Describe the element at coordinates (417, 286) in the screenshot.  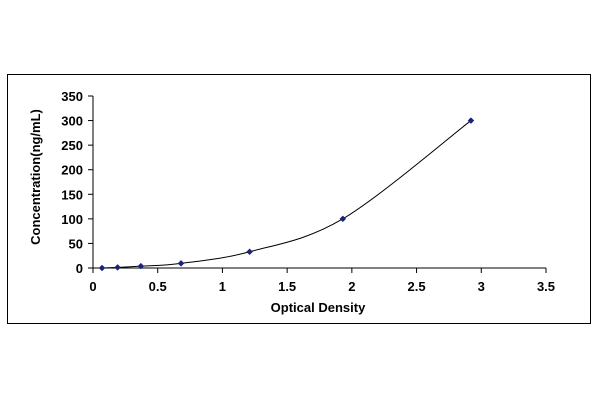
I see `x-tick-label: 2.5` at that location.